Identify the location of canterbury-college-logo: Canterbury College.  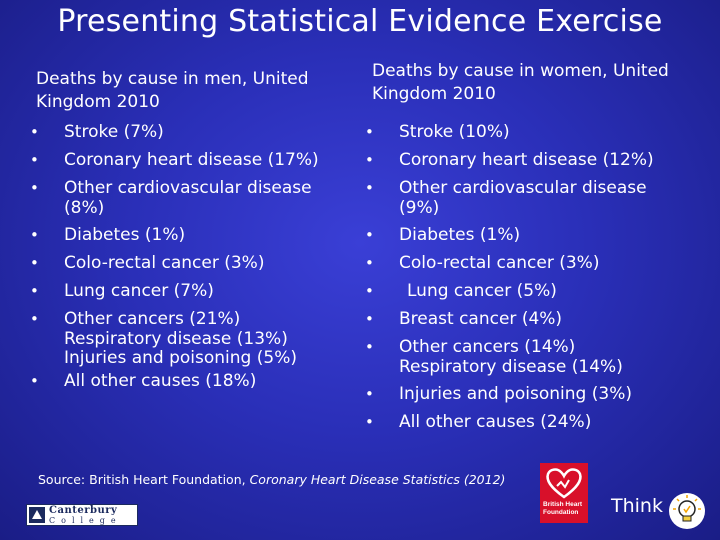
(82, 515).